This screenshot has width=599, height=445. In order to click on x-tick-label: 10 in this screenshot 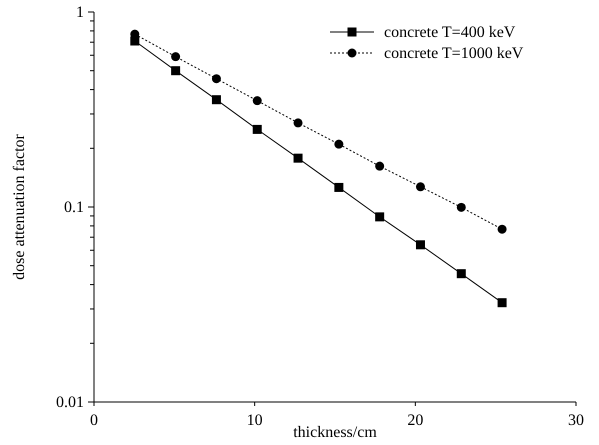, I will do `click(254, 420)`.